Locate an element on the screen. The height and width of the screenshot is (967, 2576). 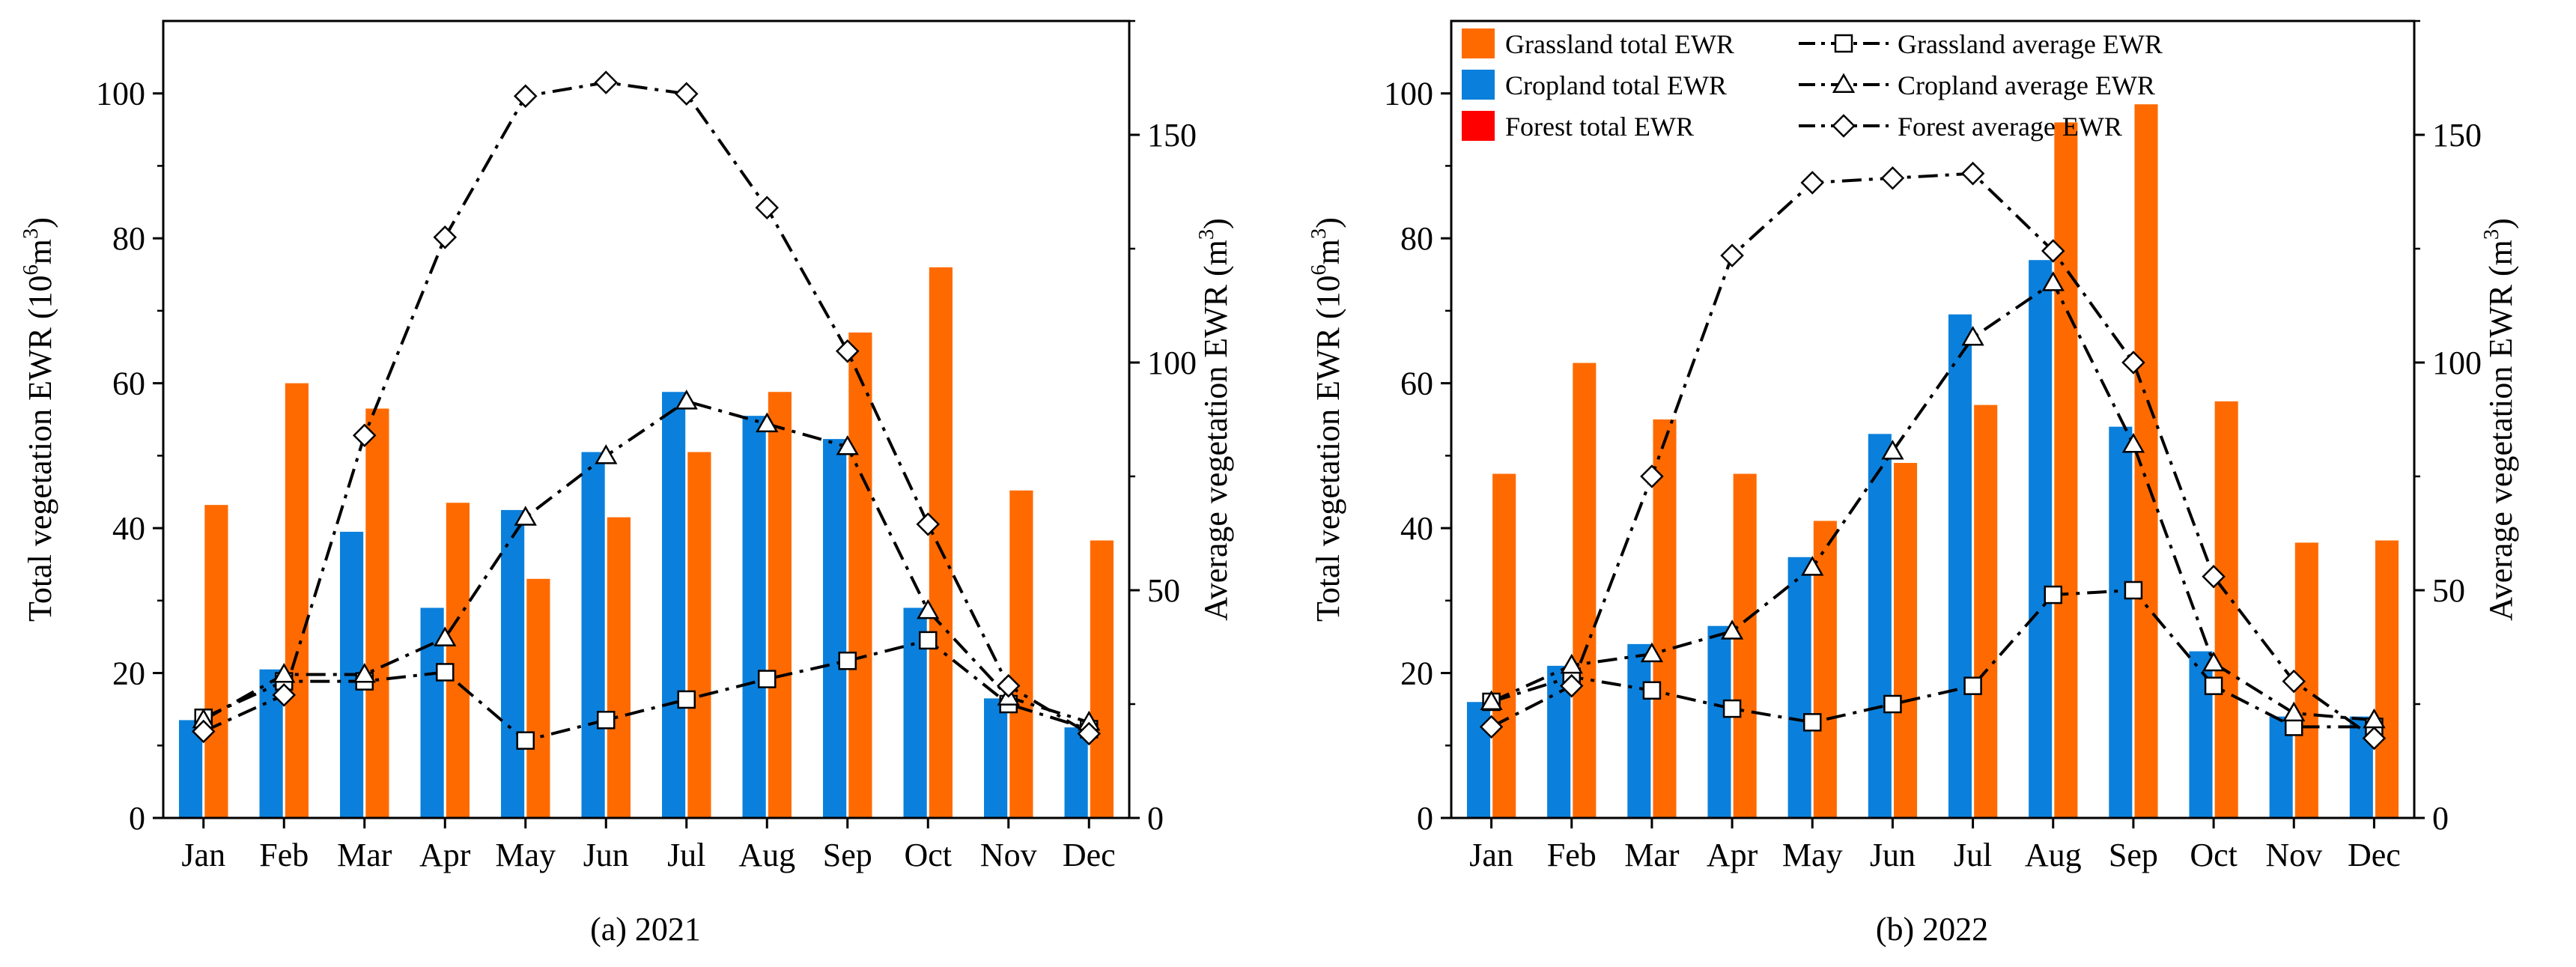
right-tick-label: 50 is located at coordinates (2448, 590).